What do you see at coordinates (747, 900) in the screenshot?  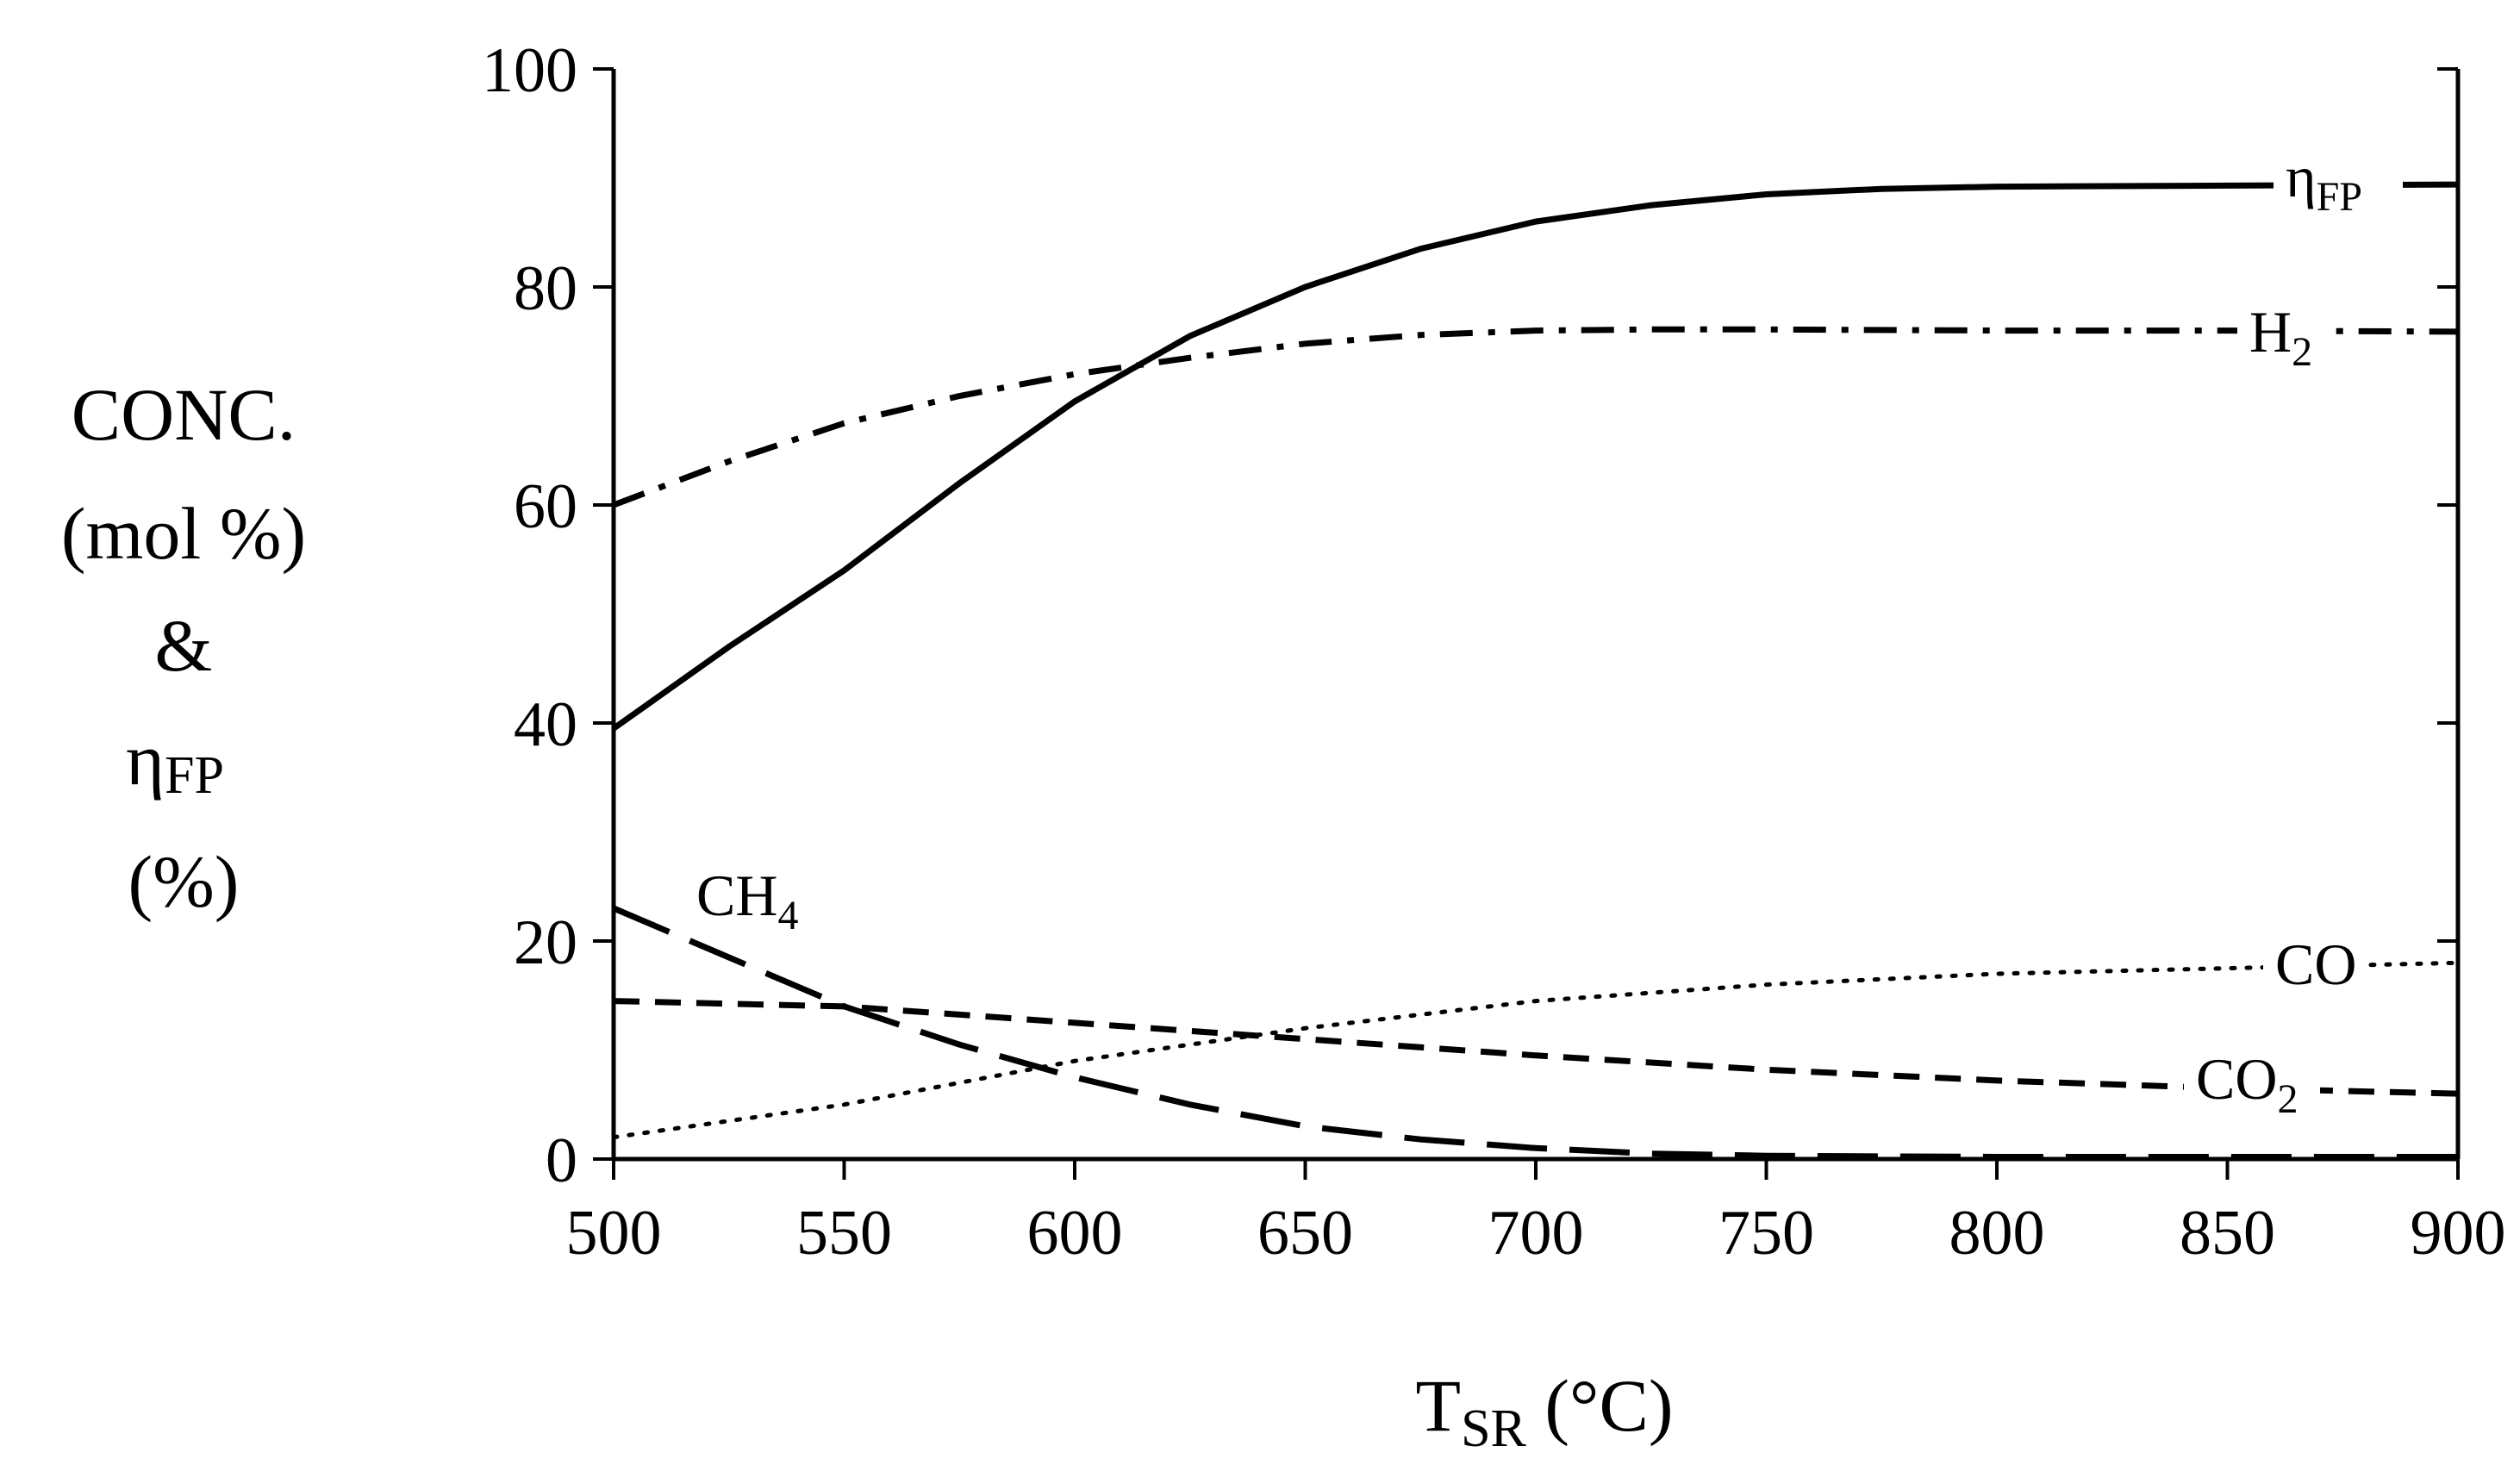 I see `series-label-CH4: CH4` at bounding box center [747, 900].